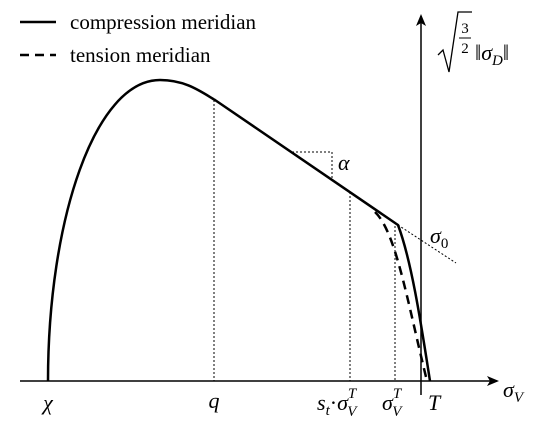  I want to click on x-axis-label: σV, so click(514, 391).